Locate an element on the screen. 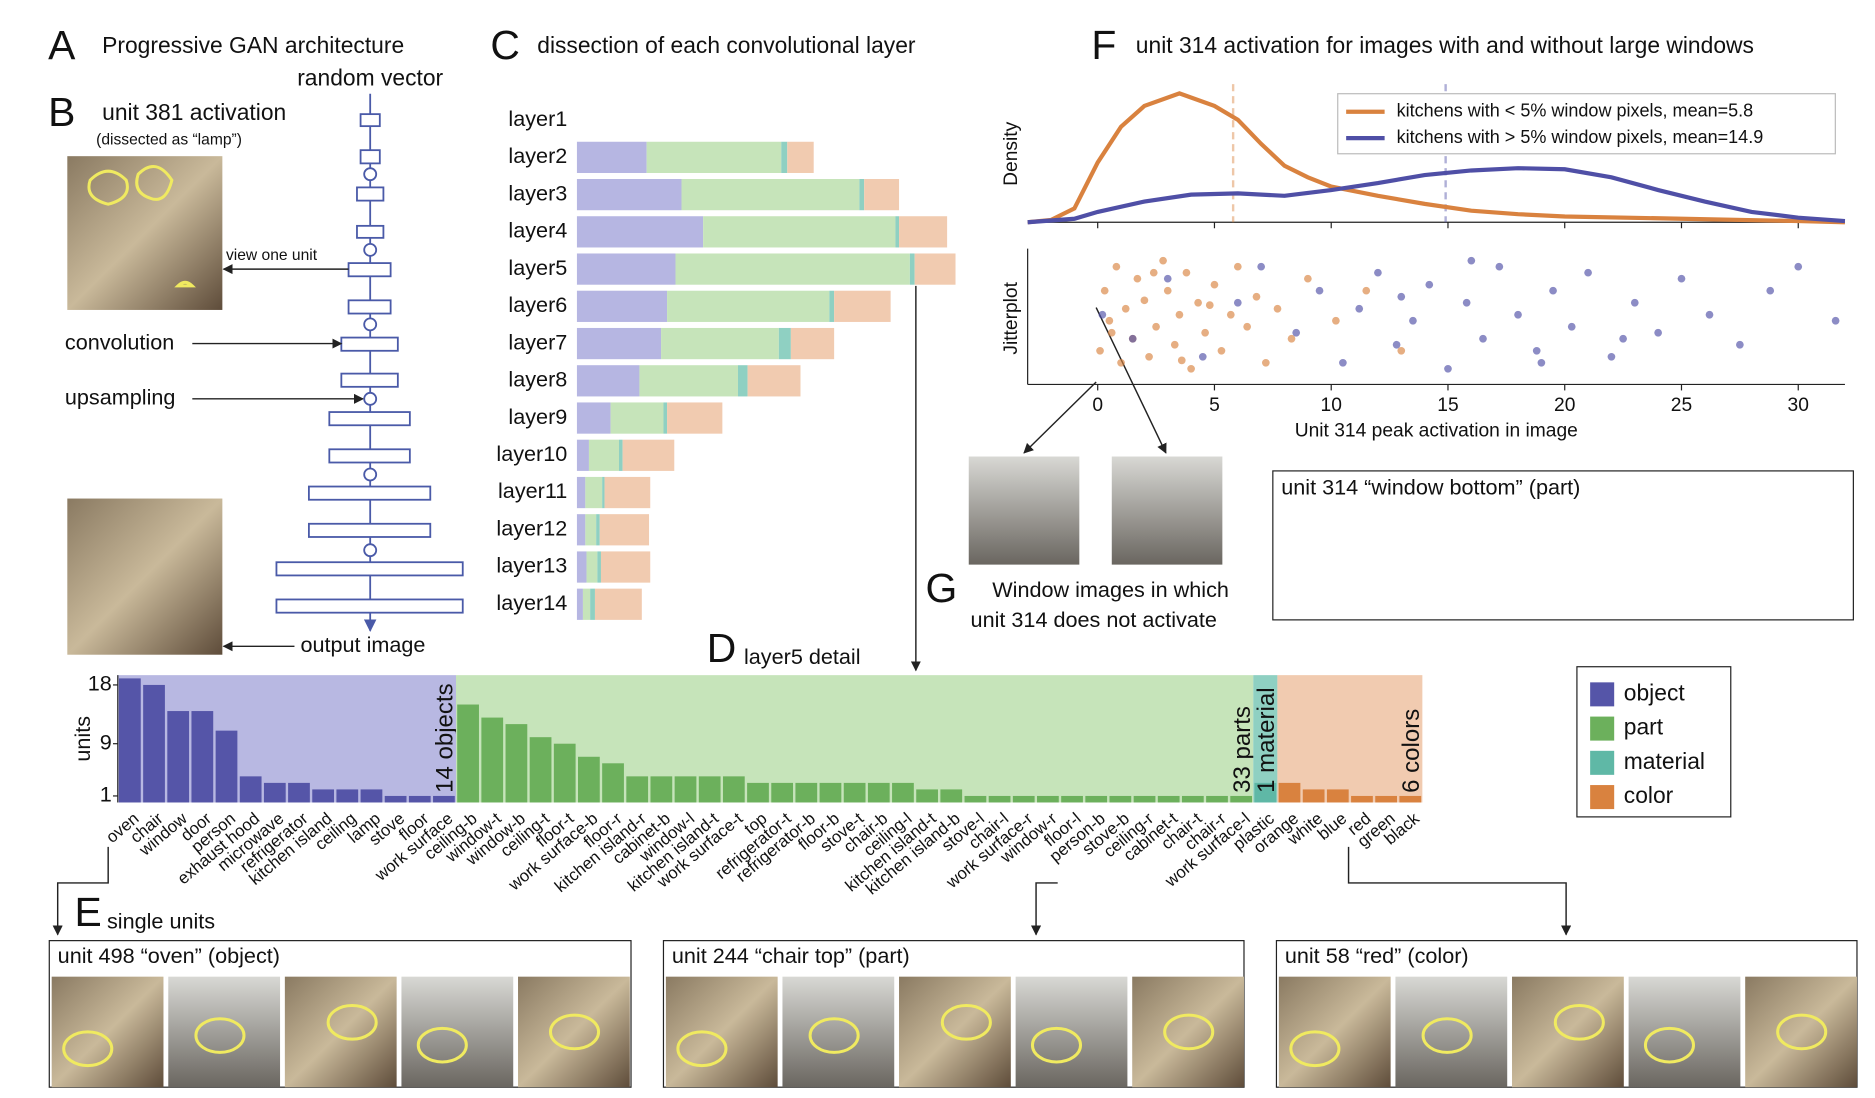 This screenshot has width=1875, height=1098. unit-title: unit 244 “chair top” (part) is located at coordinates (791, 955).